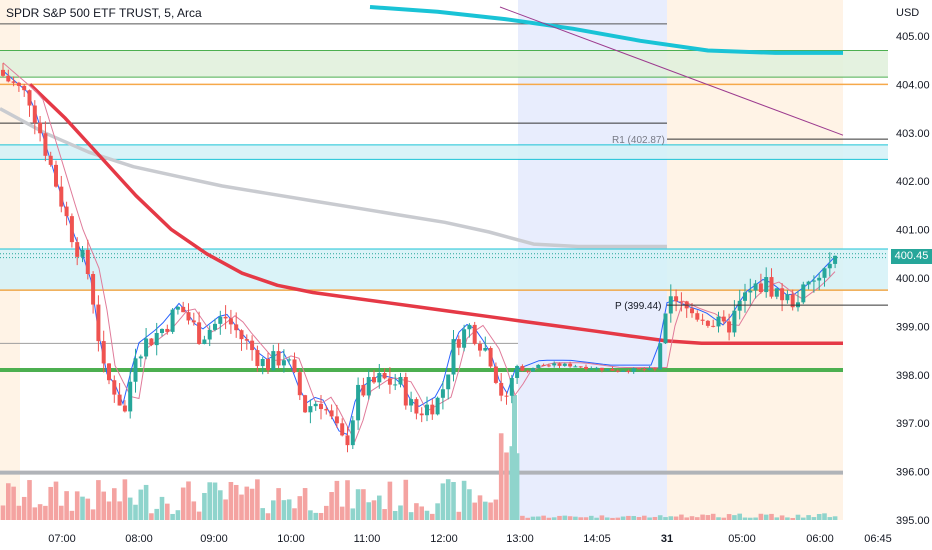 Image resolution: width=932 pixels, height=550 pixels. I want to click on time-tick-label: 06:45, so click(878, 539).